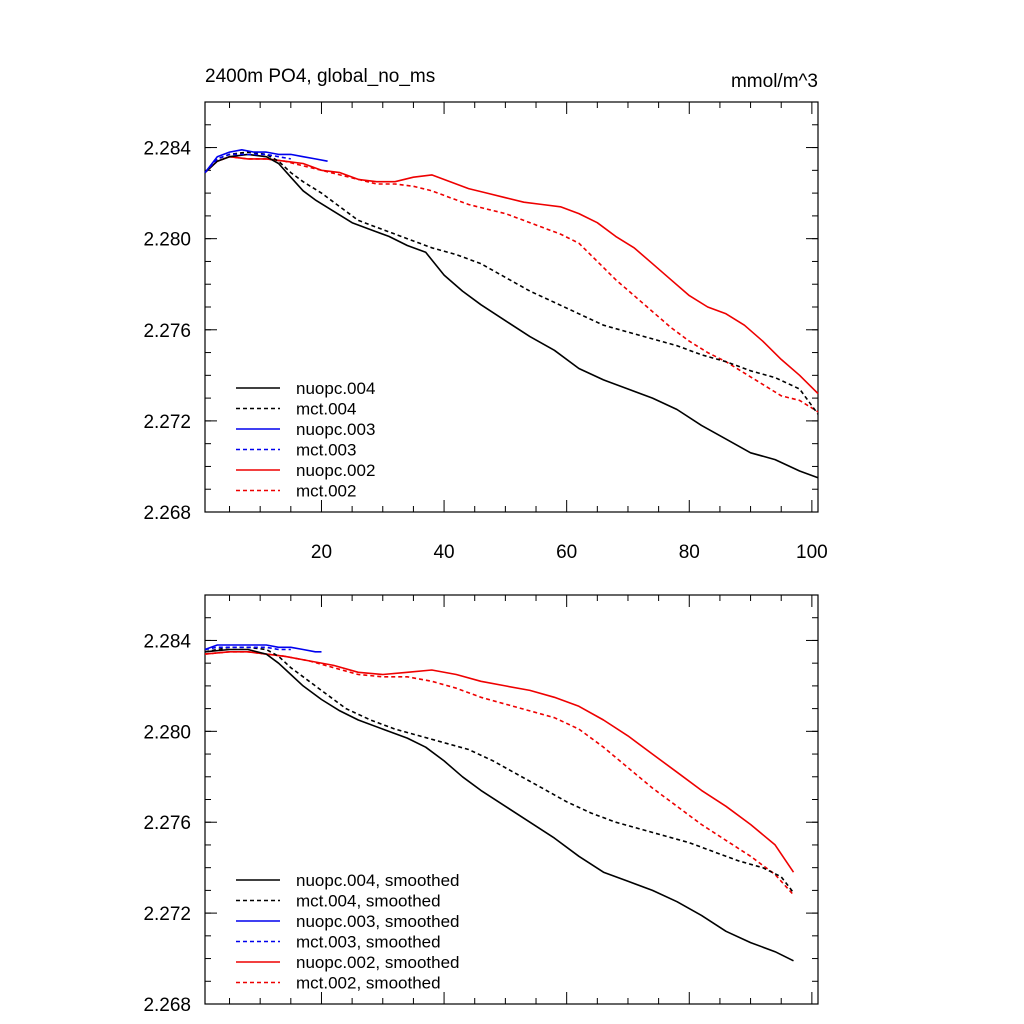 The width and height of the screenshot is (1024, 1024). What do you see at coordinates (326, 450) in the screenshot?
I see `legend-label: mct.003` at bounding box center [326, 450].